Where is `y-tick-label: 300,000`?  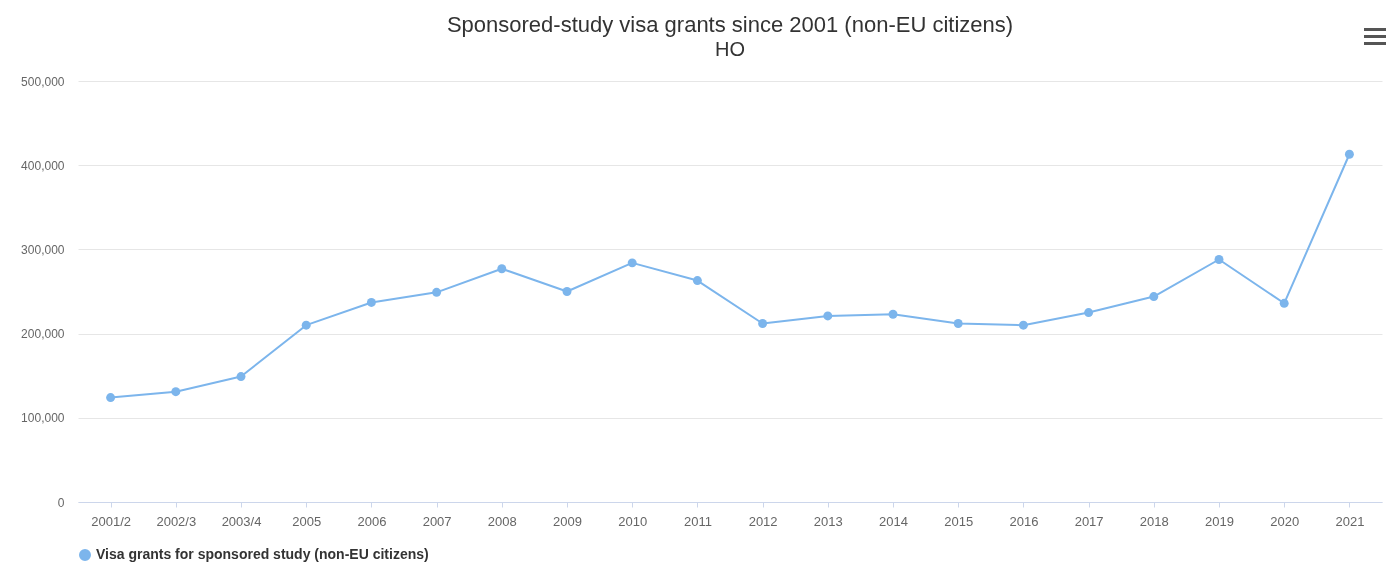 y-tick-label: 300,000 is located at coordinates (43, 249).